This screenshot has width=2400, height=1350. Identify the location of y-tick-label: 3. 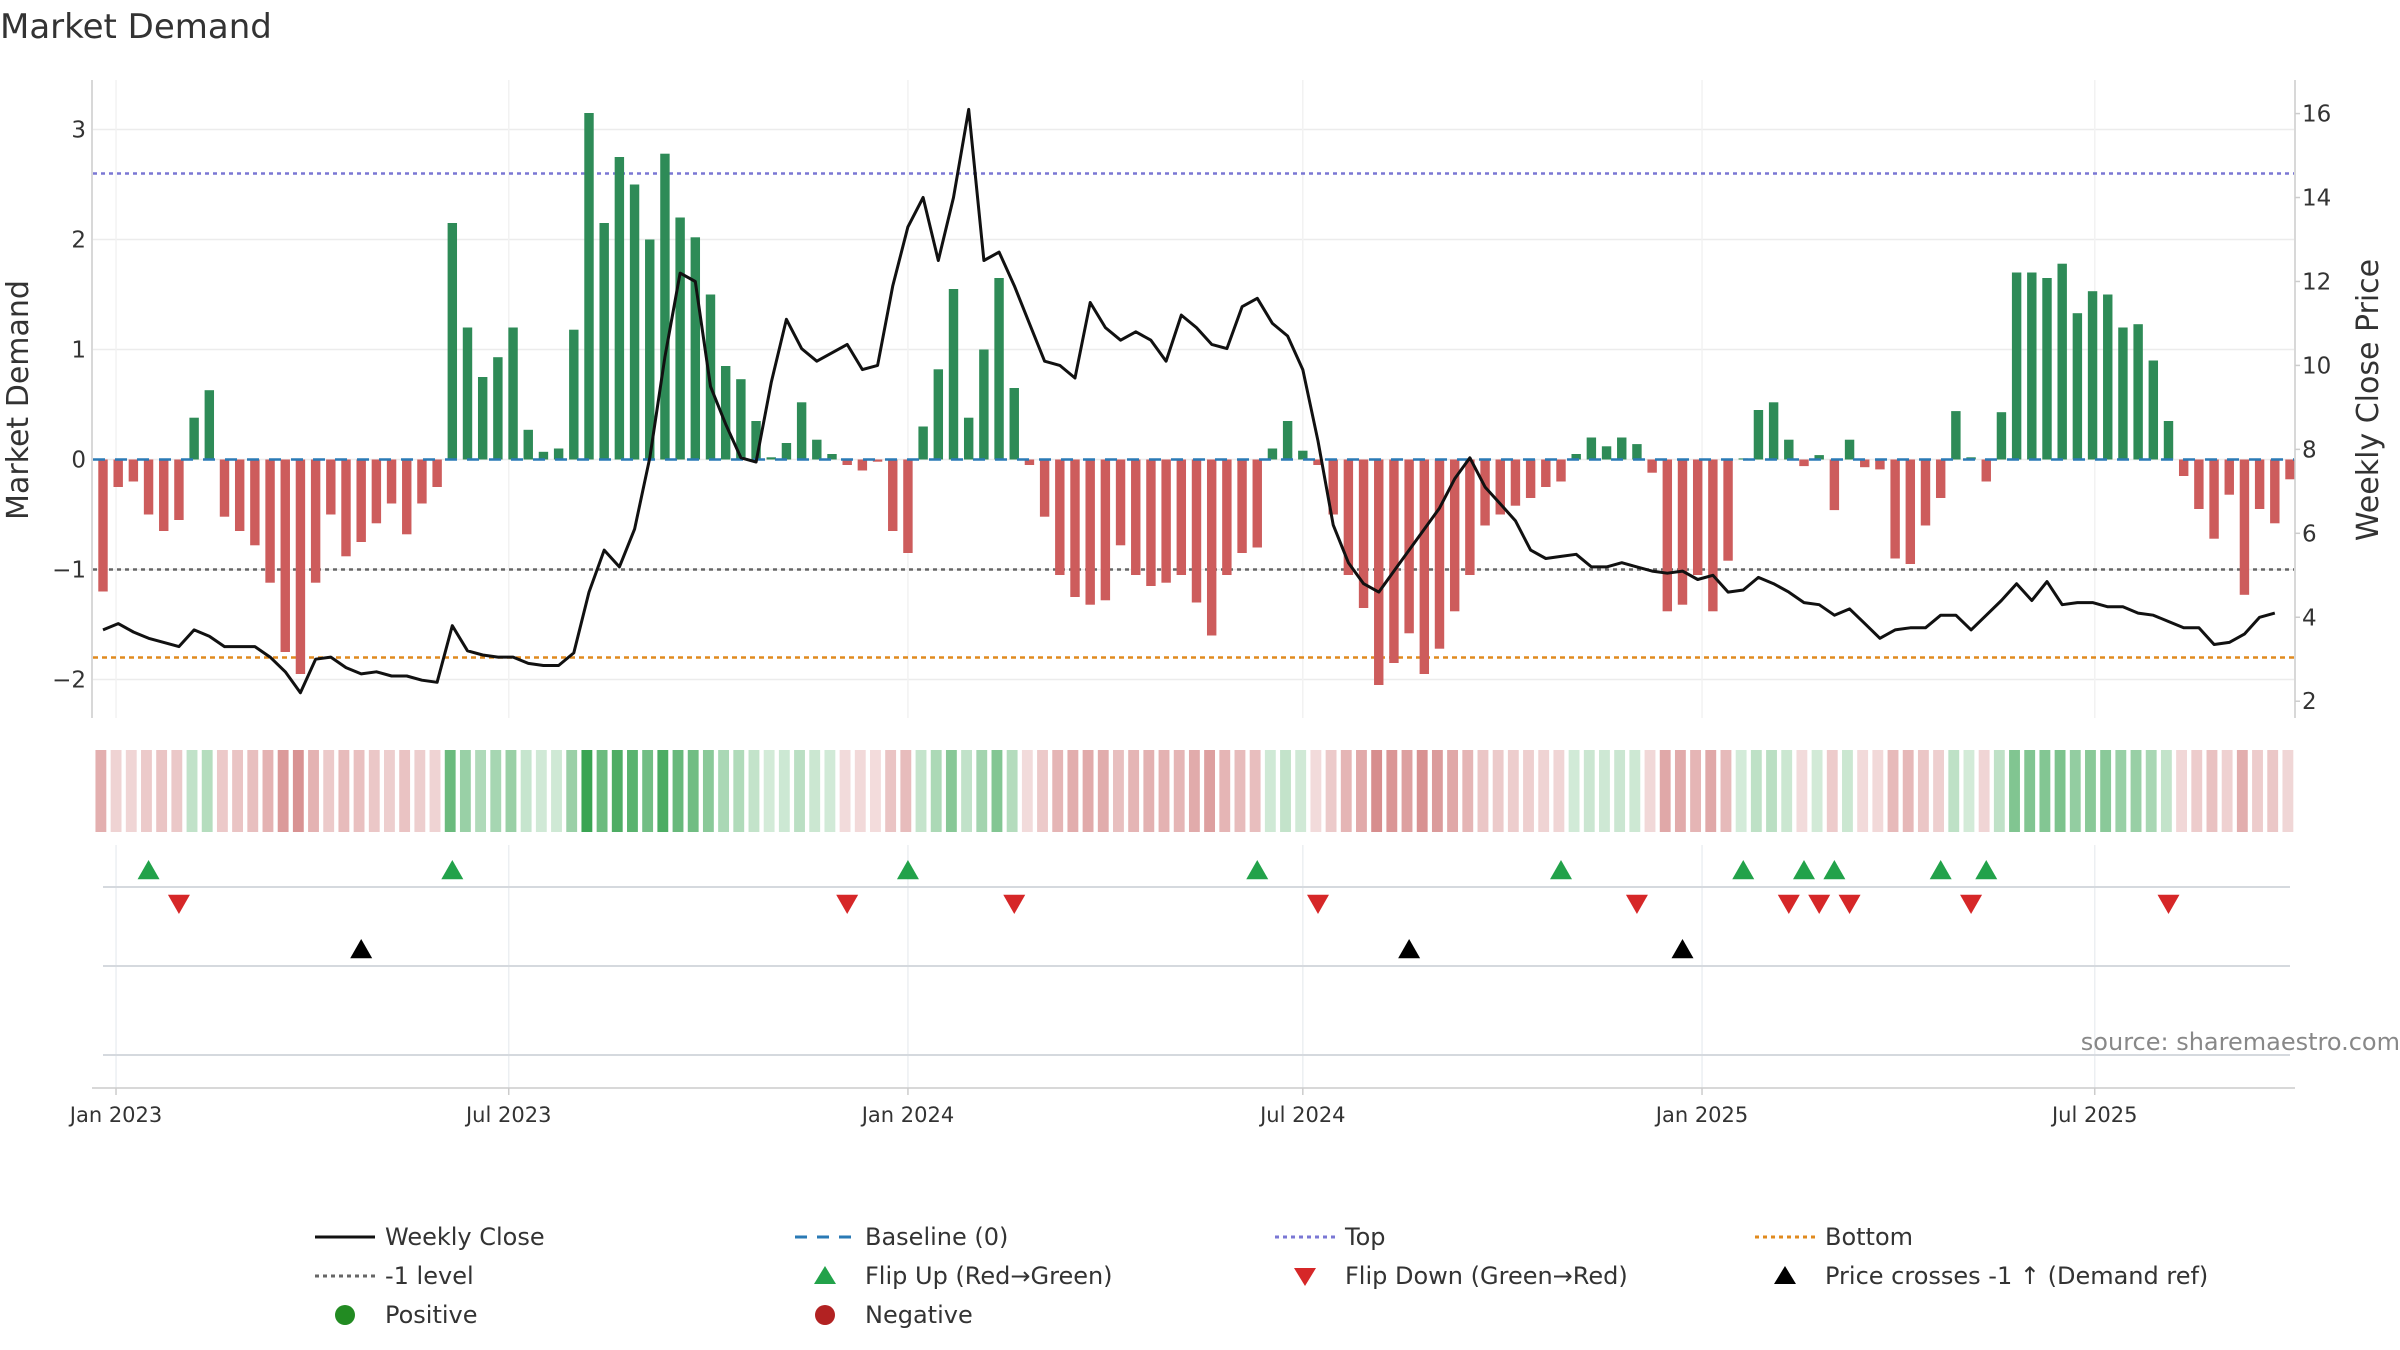
(78, 131).